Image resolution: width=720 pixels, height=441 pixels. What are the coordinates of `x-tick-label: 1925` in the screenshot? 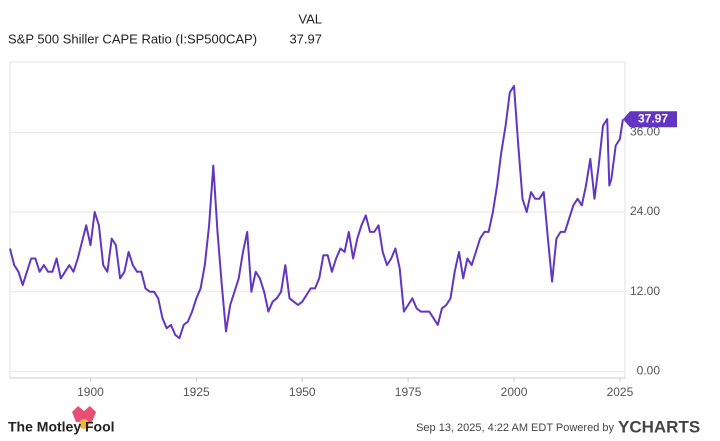 It's located at (196, 392).